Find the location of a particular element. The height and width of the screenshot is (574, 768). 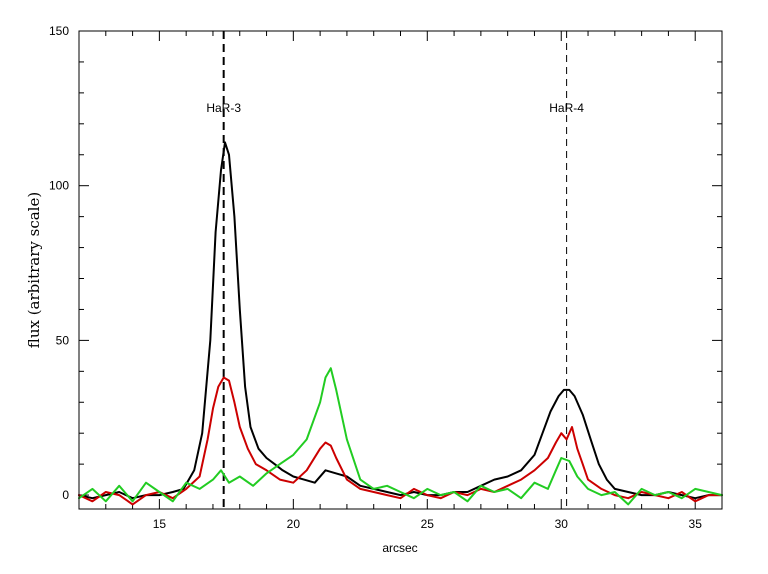

x-tick-label: 35 is located at coordinates (696, 524).